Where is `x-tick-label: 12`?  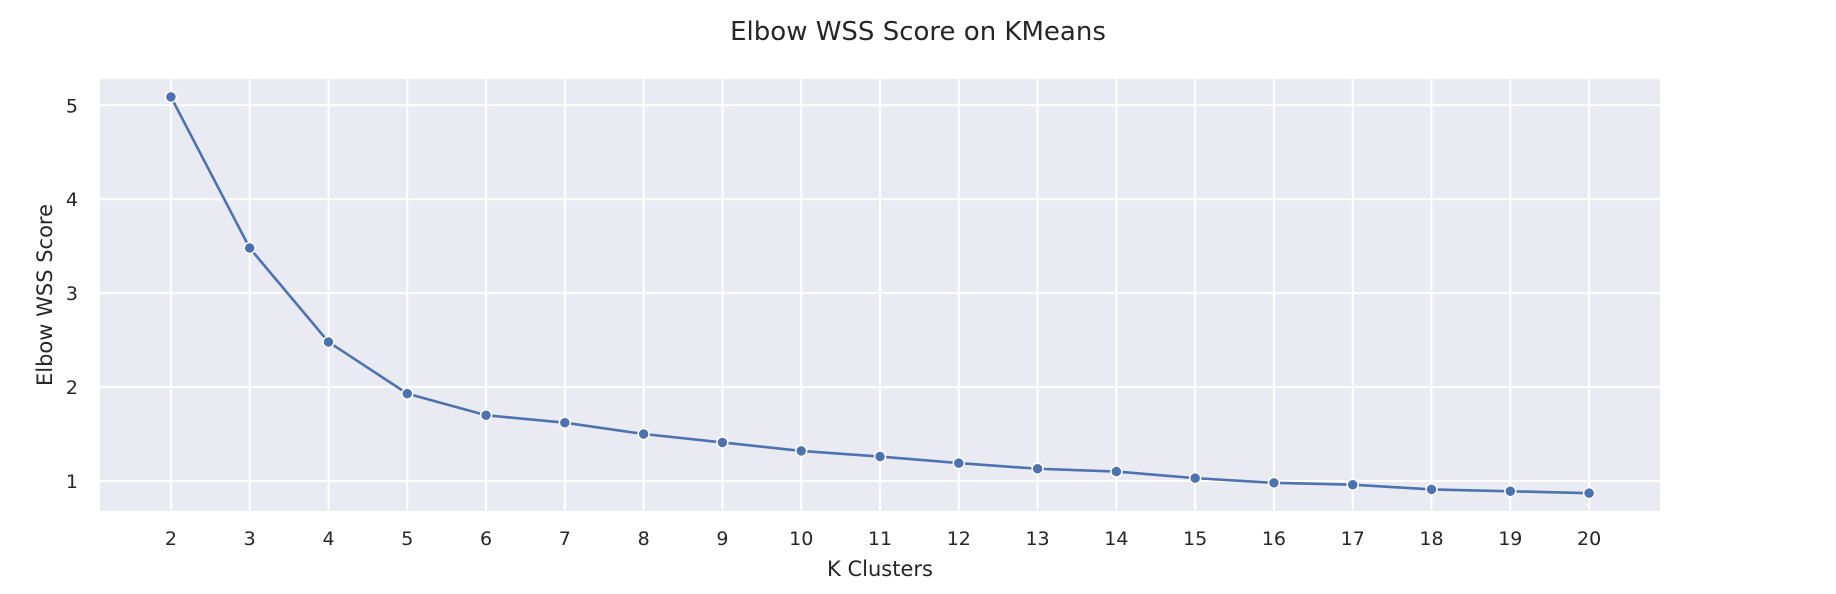 x-tick-label: 12 is located at coordinates (959, 539).